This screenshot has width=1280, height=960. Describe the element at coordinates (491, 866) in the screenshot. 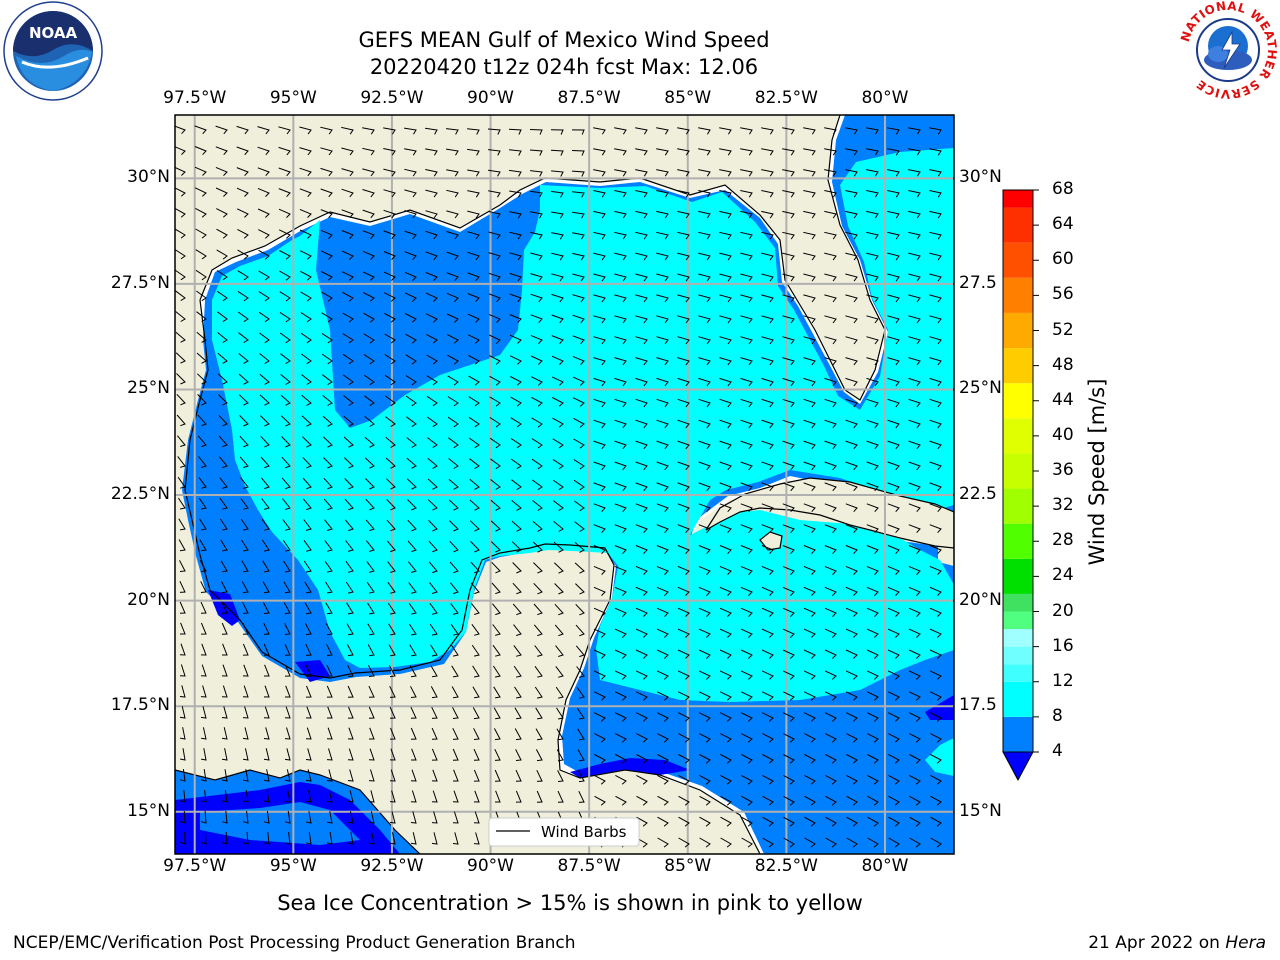

I see `lon-tick-bottom: 90°W` at that location.